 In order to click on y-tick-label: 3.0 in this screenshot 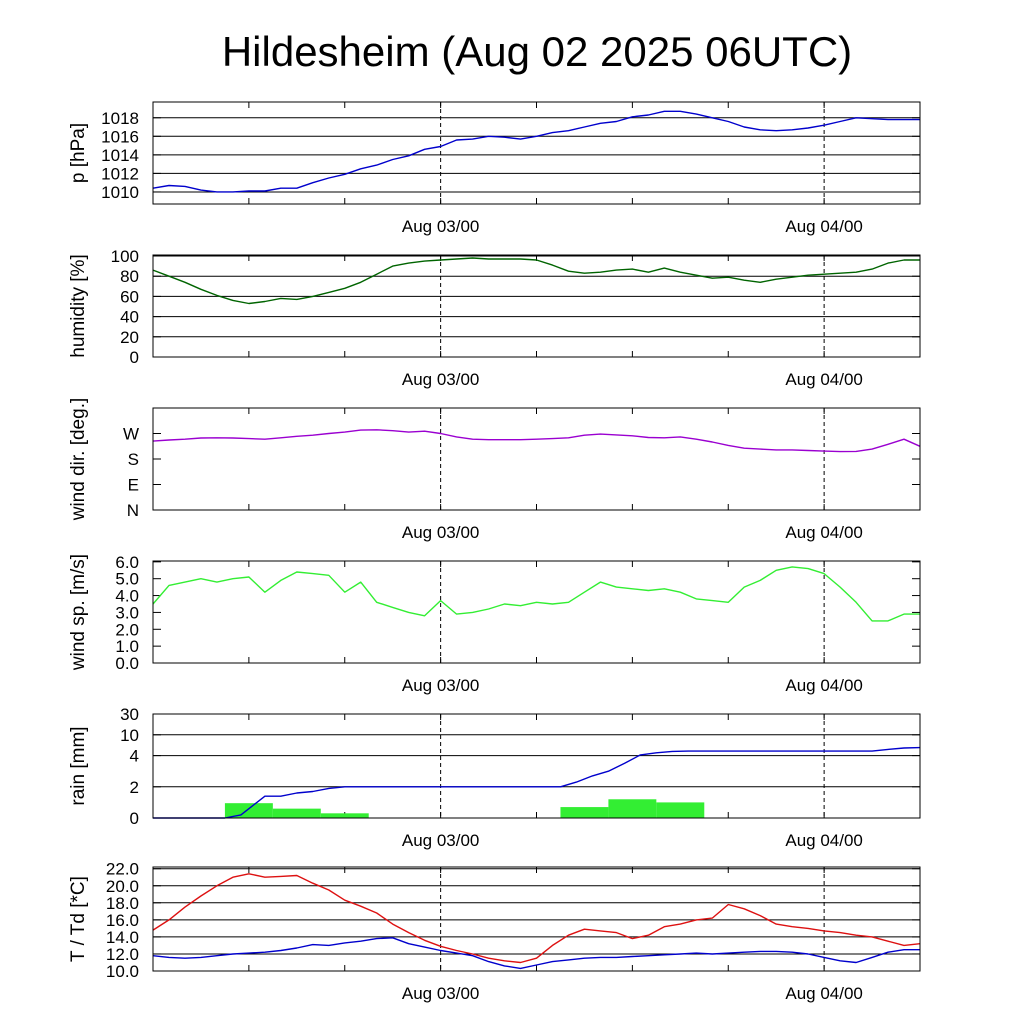, I will do `click(127, 612)`.